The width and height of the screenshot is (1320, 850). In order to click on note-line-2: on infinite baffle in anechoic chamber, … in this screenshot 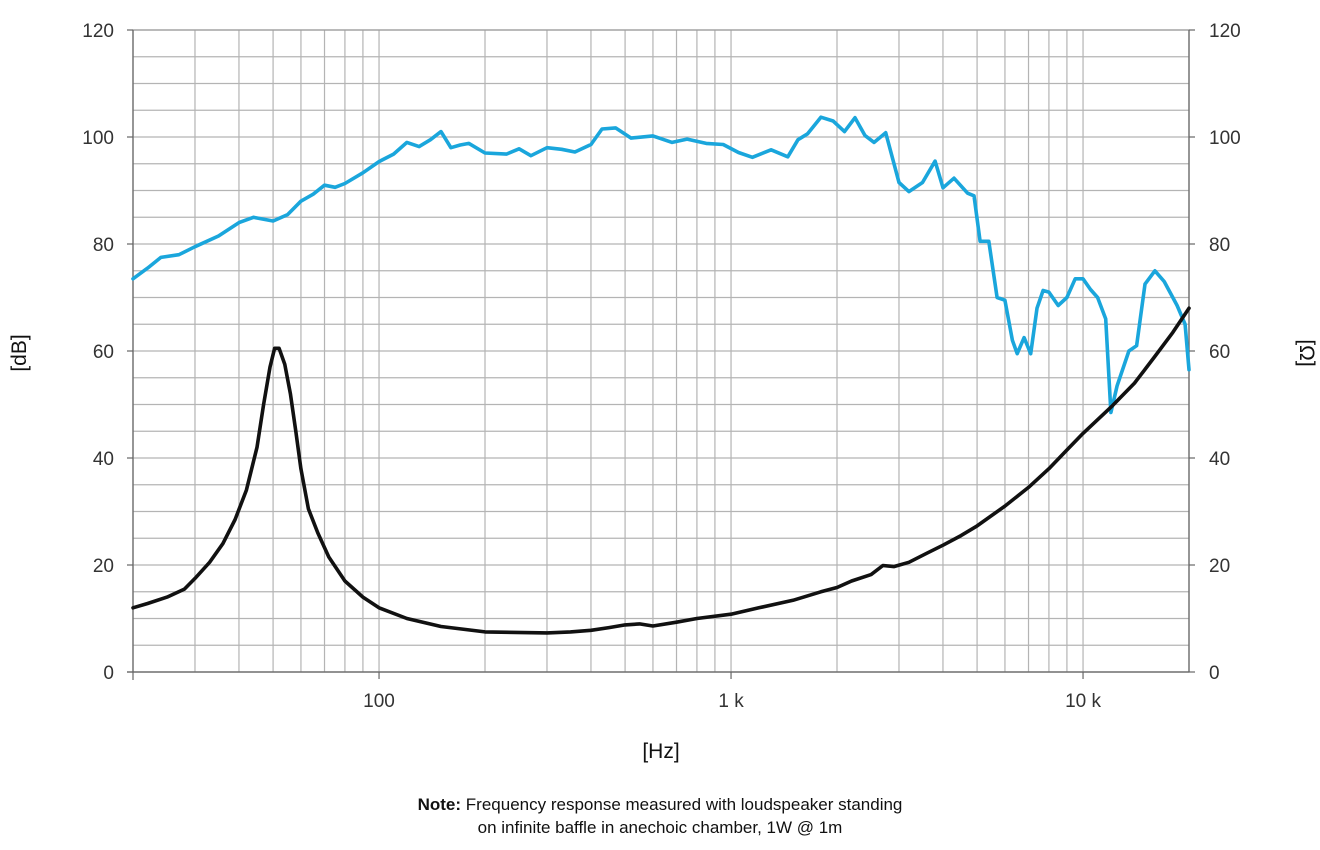, I will do `click(660, 827)`.